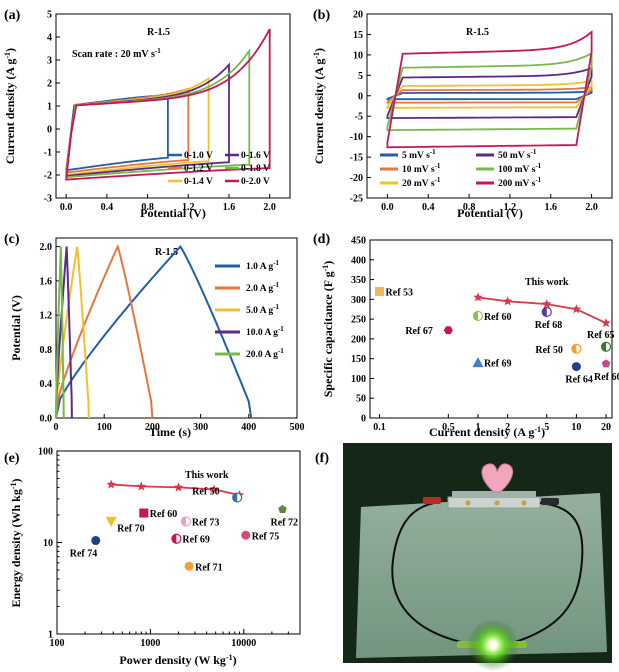 The height and width of the screenshot is (672, 619). What do you see at coordinates (297, 427) in the screenshot?
I see `x-tick-label: 500` at bounding box center [297, 427].